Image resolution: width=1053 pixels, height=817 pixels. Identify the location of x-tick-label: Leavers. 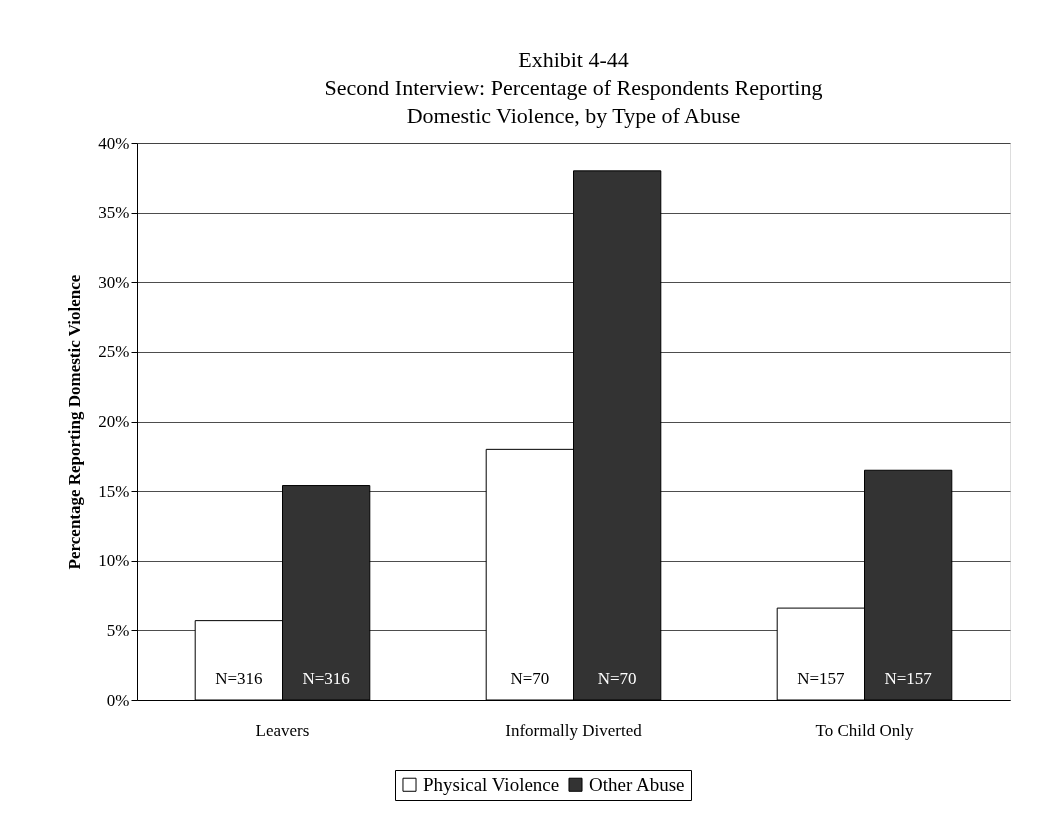
(282, 730).